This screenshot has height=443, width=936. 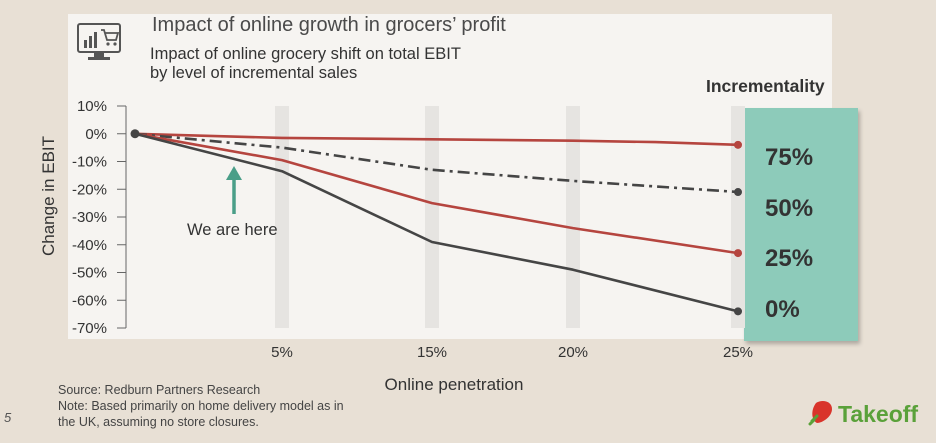 I want to click on x-tick-label: 20%, so click(x=573, y=352).